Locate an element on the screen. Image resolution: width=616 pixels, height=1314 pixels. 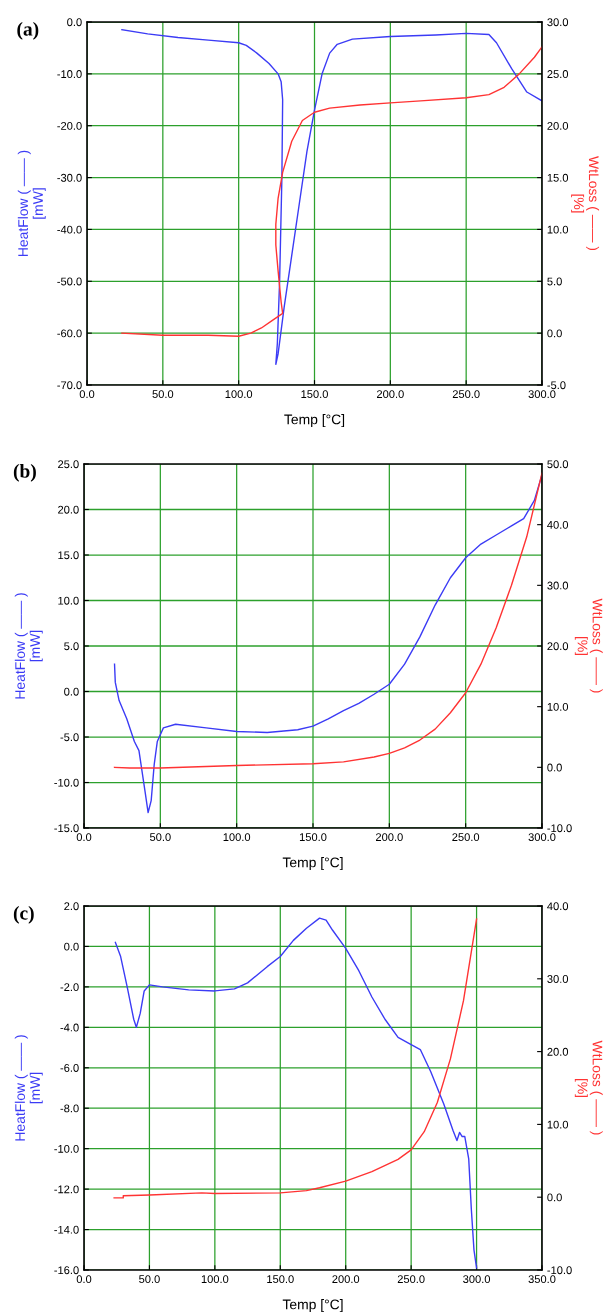
y-tick-label: -6.0 is located at coordinates (69, 1068).